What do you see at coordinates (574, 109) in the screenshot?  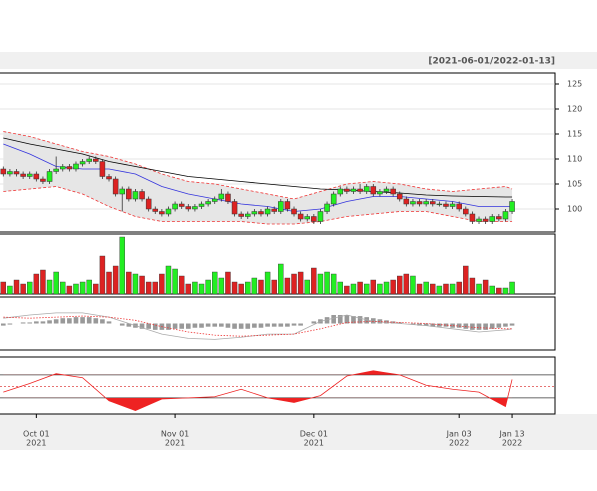 I see `y-tick-label: 120` at bounding box center [574, 109].